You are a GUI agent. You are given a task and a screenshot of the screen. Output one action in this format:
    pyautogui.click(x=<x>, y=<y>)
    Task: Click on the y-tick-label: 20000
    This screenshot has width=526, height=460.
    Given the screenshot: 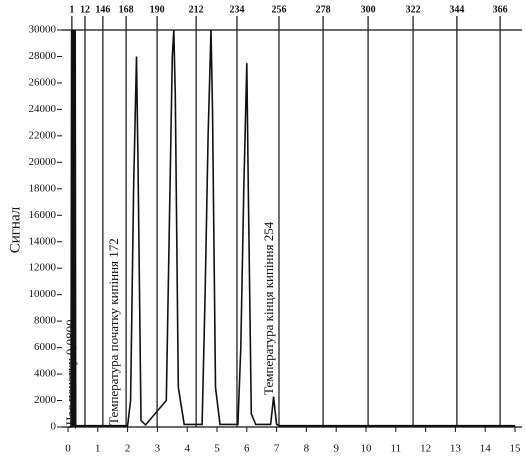 What is the action you would take?
    pyautogui.click(x=43, y=162)
    